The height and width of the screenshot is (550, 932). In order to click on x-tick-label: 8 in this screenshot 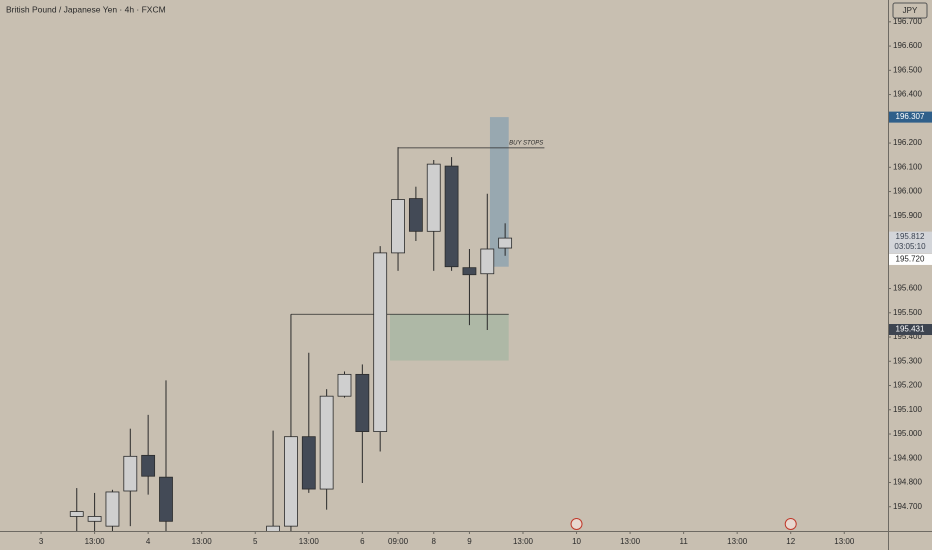, I will do `click(434, 541)`.